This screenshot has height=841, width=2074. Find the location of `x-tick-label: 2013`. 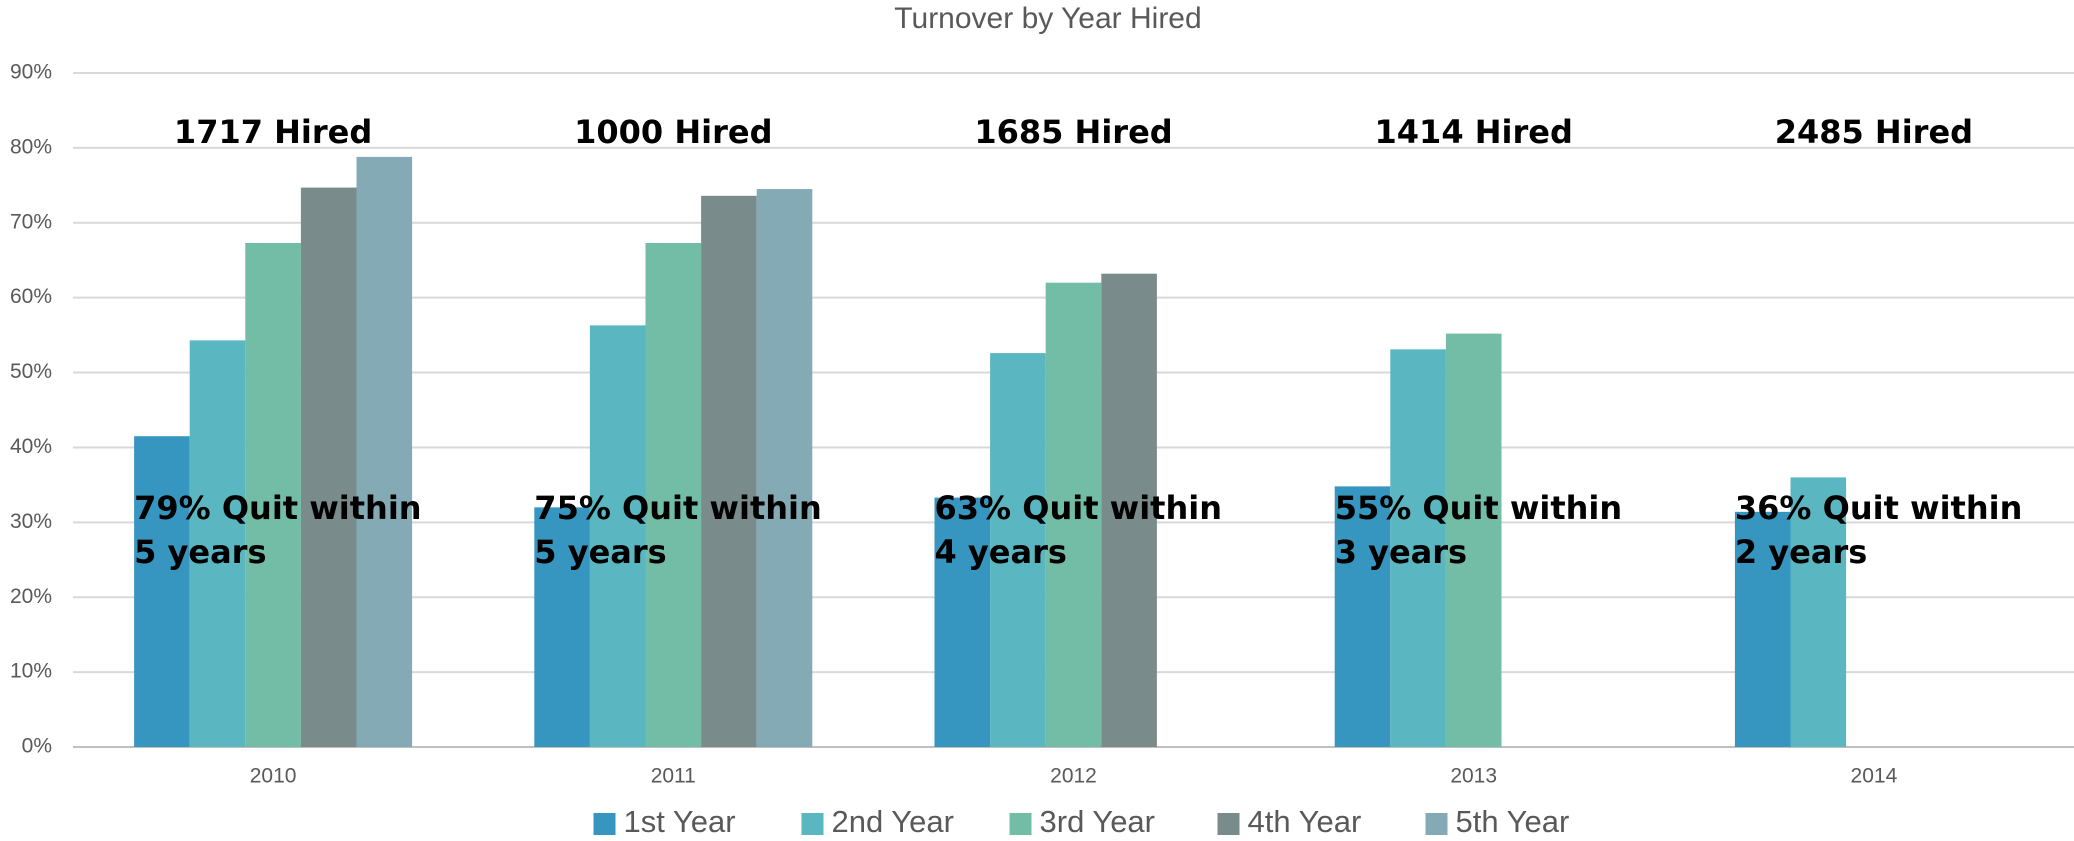

x-tick-label: 2013 is located at coordinates (1473, 776).